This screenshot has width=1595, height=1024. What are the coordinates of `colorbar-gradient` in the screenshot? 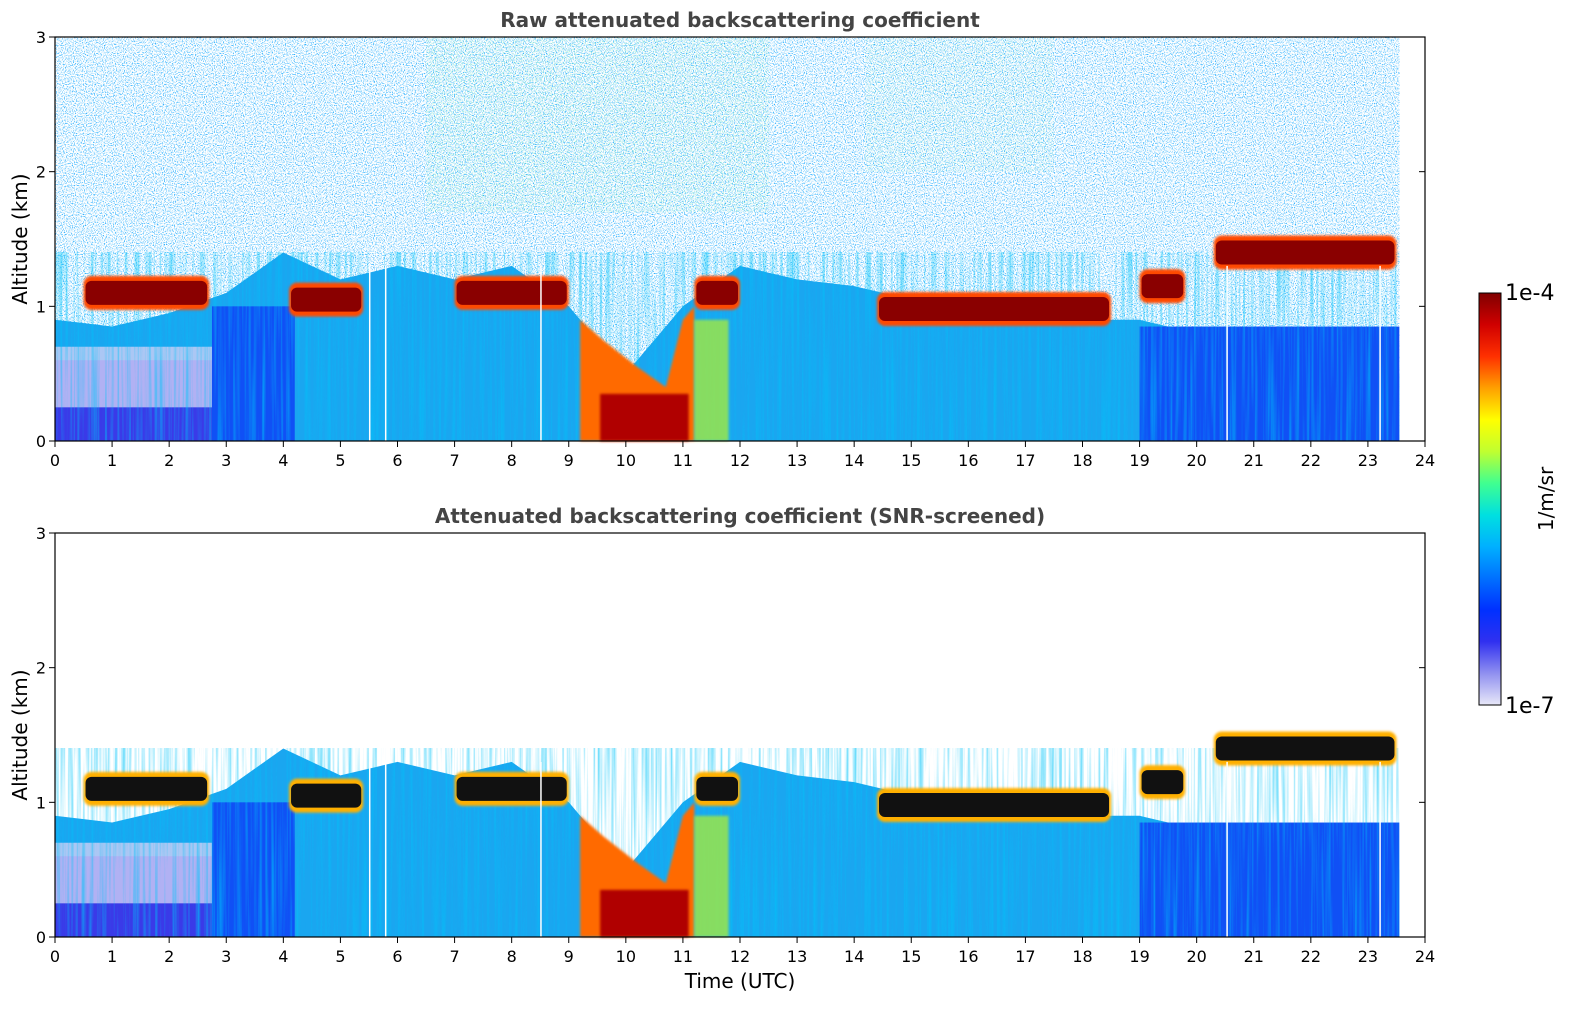 It's located at (1490, 499).